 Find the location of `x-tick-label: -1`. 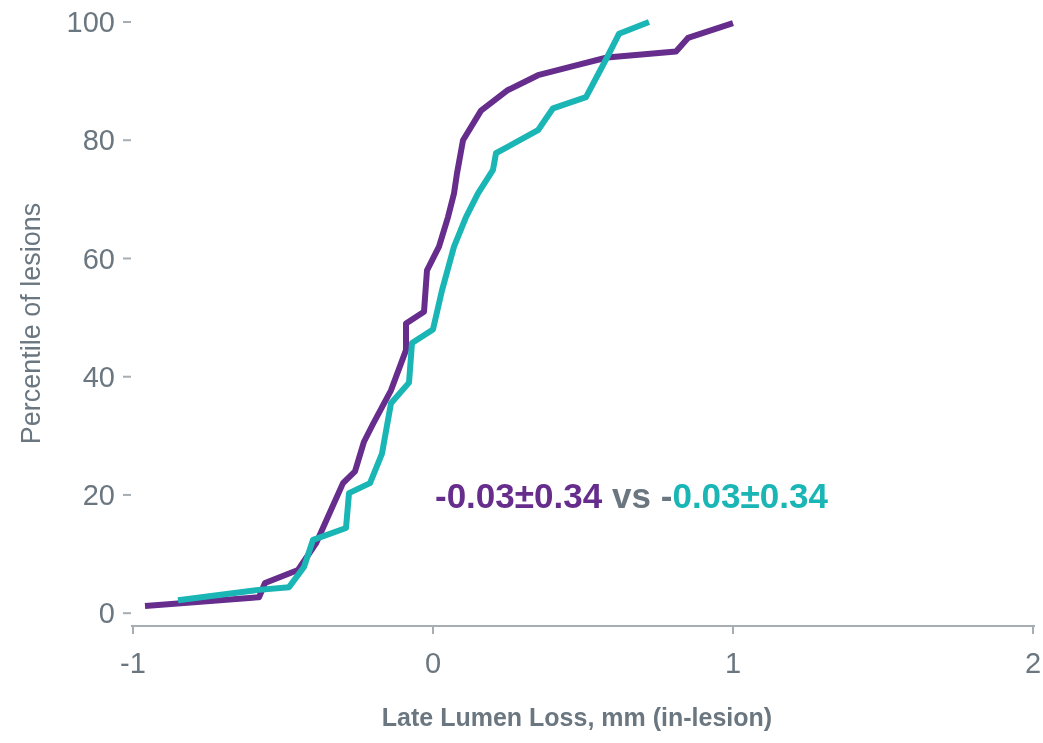

x-tick-label: -1 is located at coordinates (133, 663).